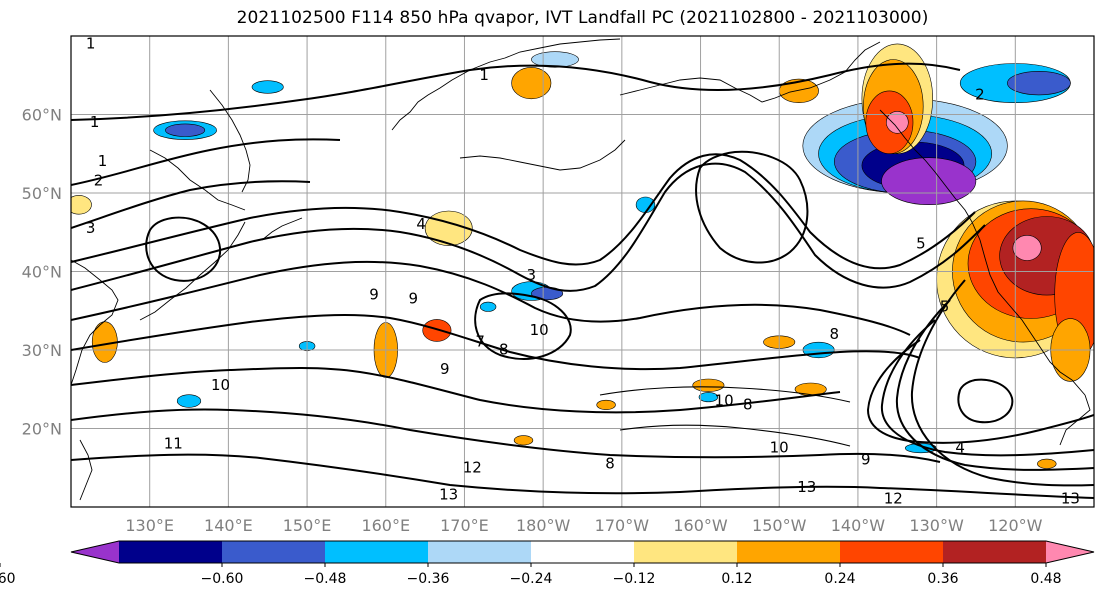  I want to click on colorbar-tick-label: 0.36, so click(942, 579).